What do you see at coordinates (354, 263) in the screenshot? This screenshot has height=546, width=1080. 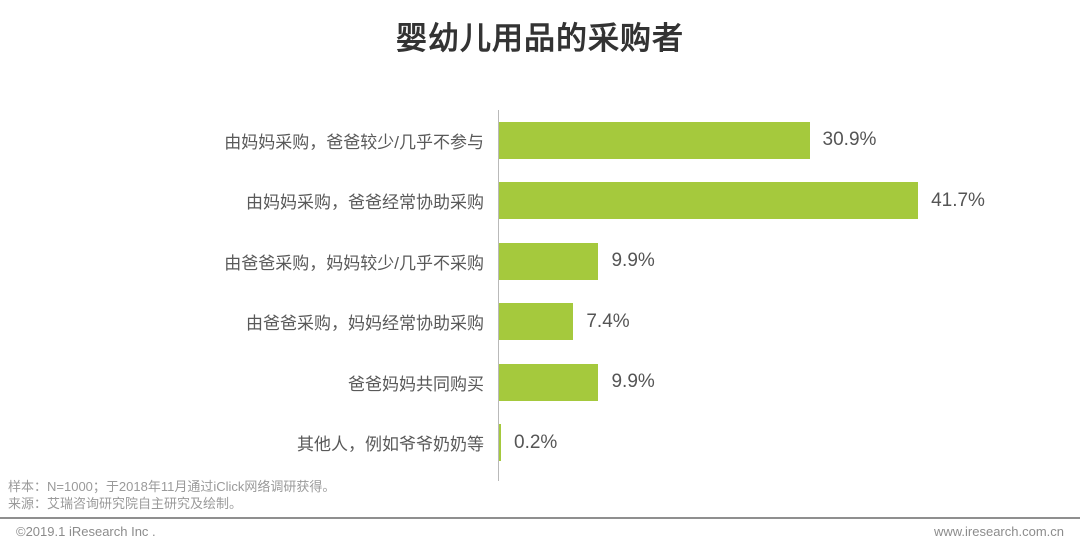 I see `category-label: 由爸爸采购，妈妈较少/几乎不采购` at bounding box center [354, 263].